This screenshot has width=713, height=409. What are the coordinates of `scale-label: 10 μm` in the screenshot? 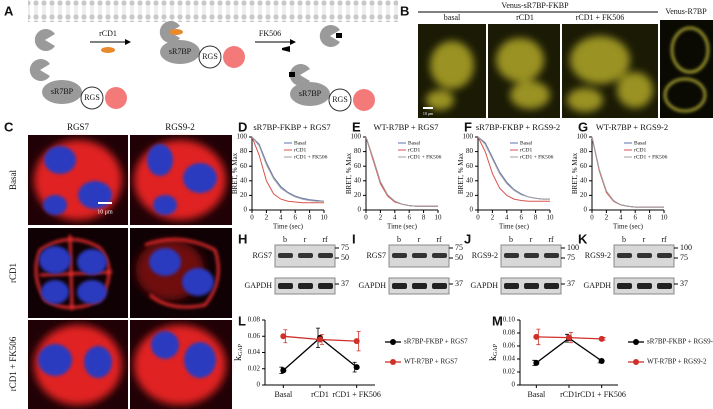 It's located at (428, 113).